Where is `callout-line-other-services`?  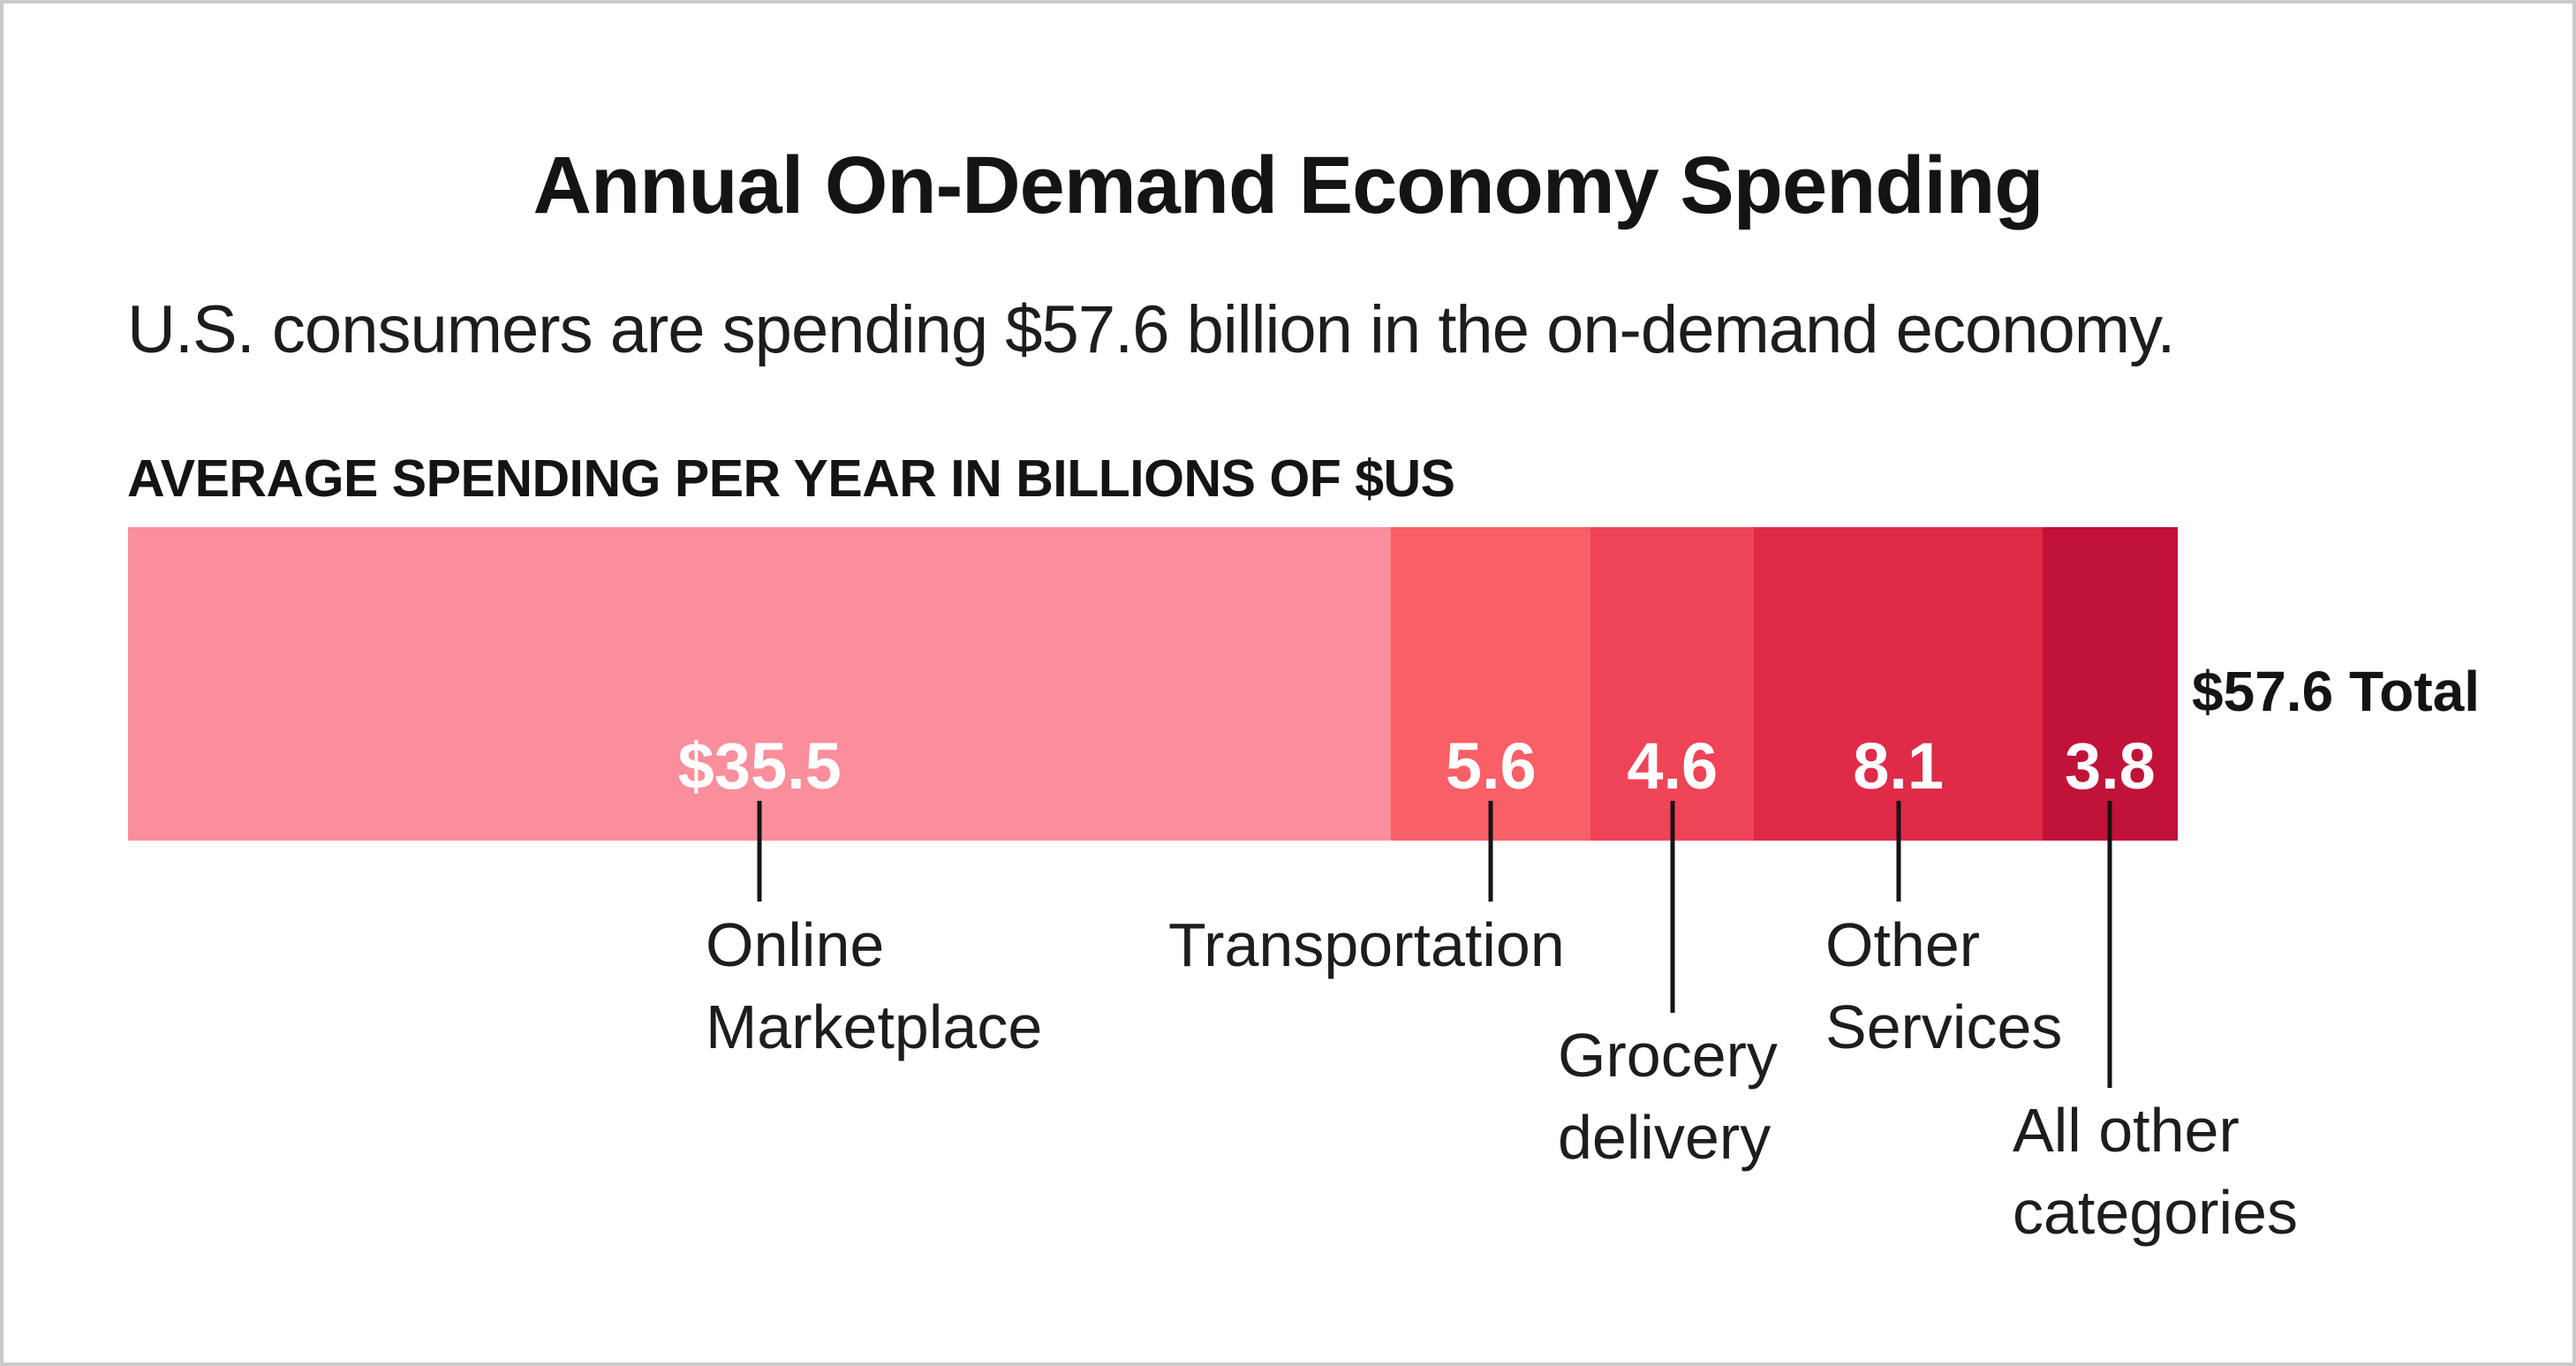 callout-line-other-services is located at coordinates (1899, 851).